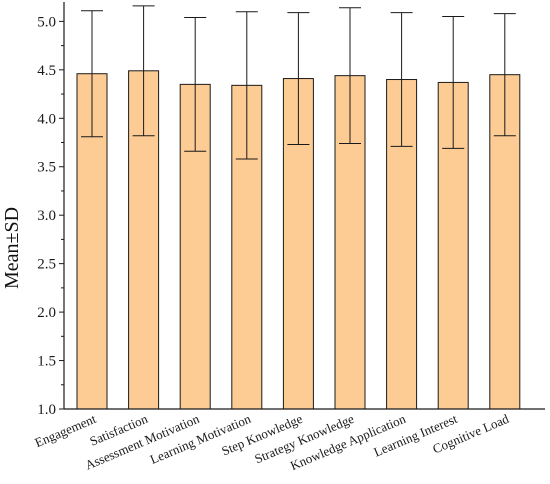  I want to click on y-tick-label: 4.5, so click(46, 71).